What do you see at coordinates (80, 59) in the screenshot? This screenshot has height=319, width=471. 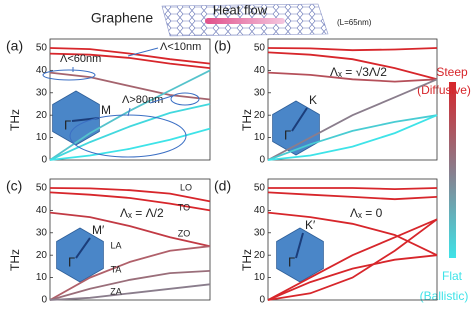 I see `annotation: Λ<60nm` at bounding box center [80, 59].